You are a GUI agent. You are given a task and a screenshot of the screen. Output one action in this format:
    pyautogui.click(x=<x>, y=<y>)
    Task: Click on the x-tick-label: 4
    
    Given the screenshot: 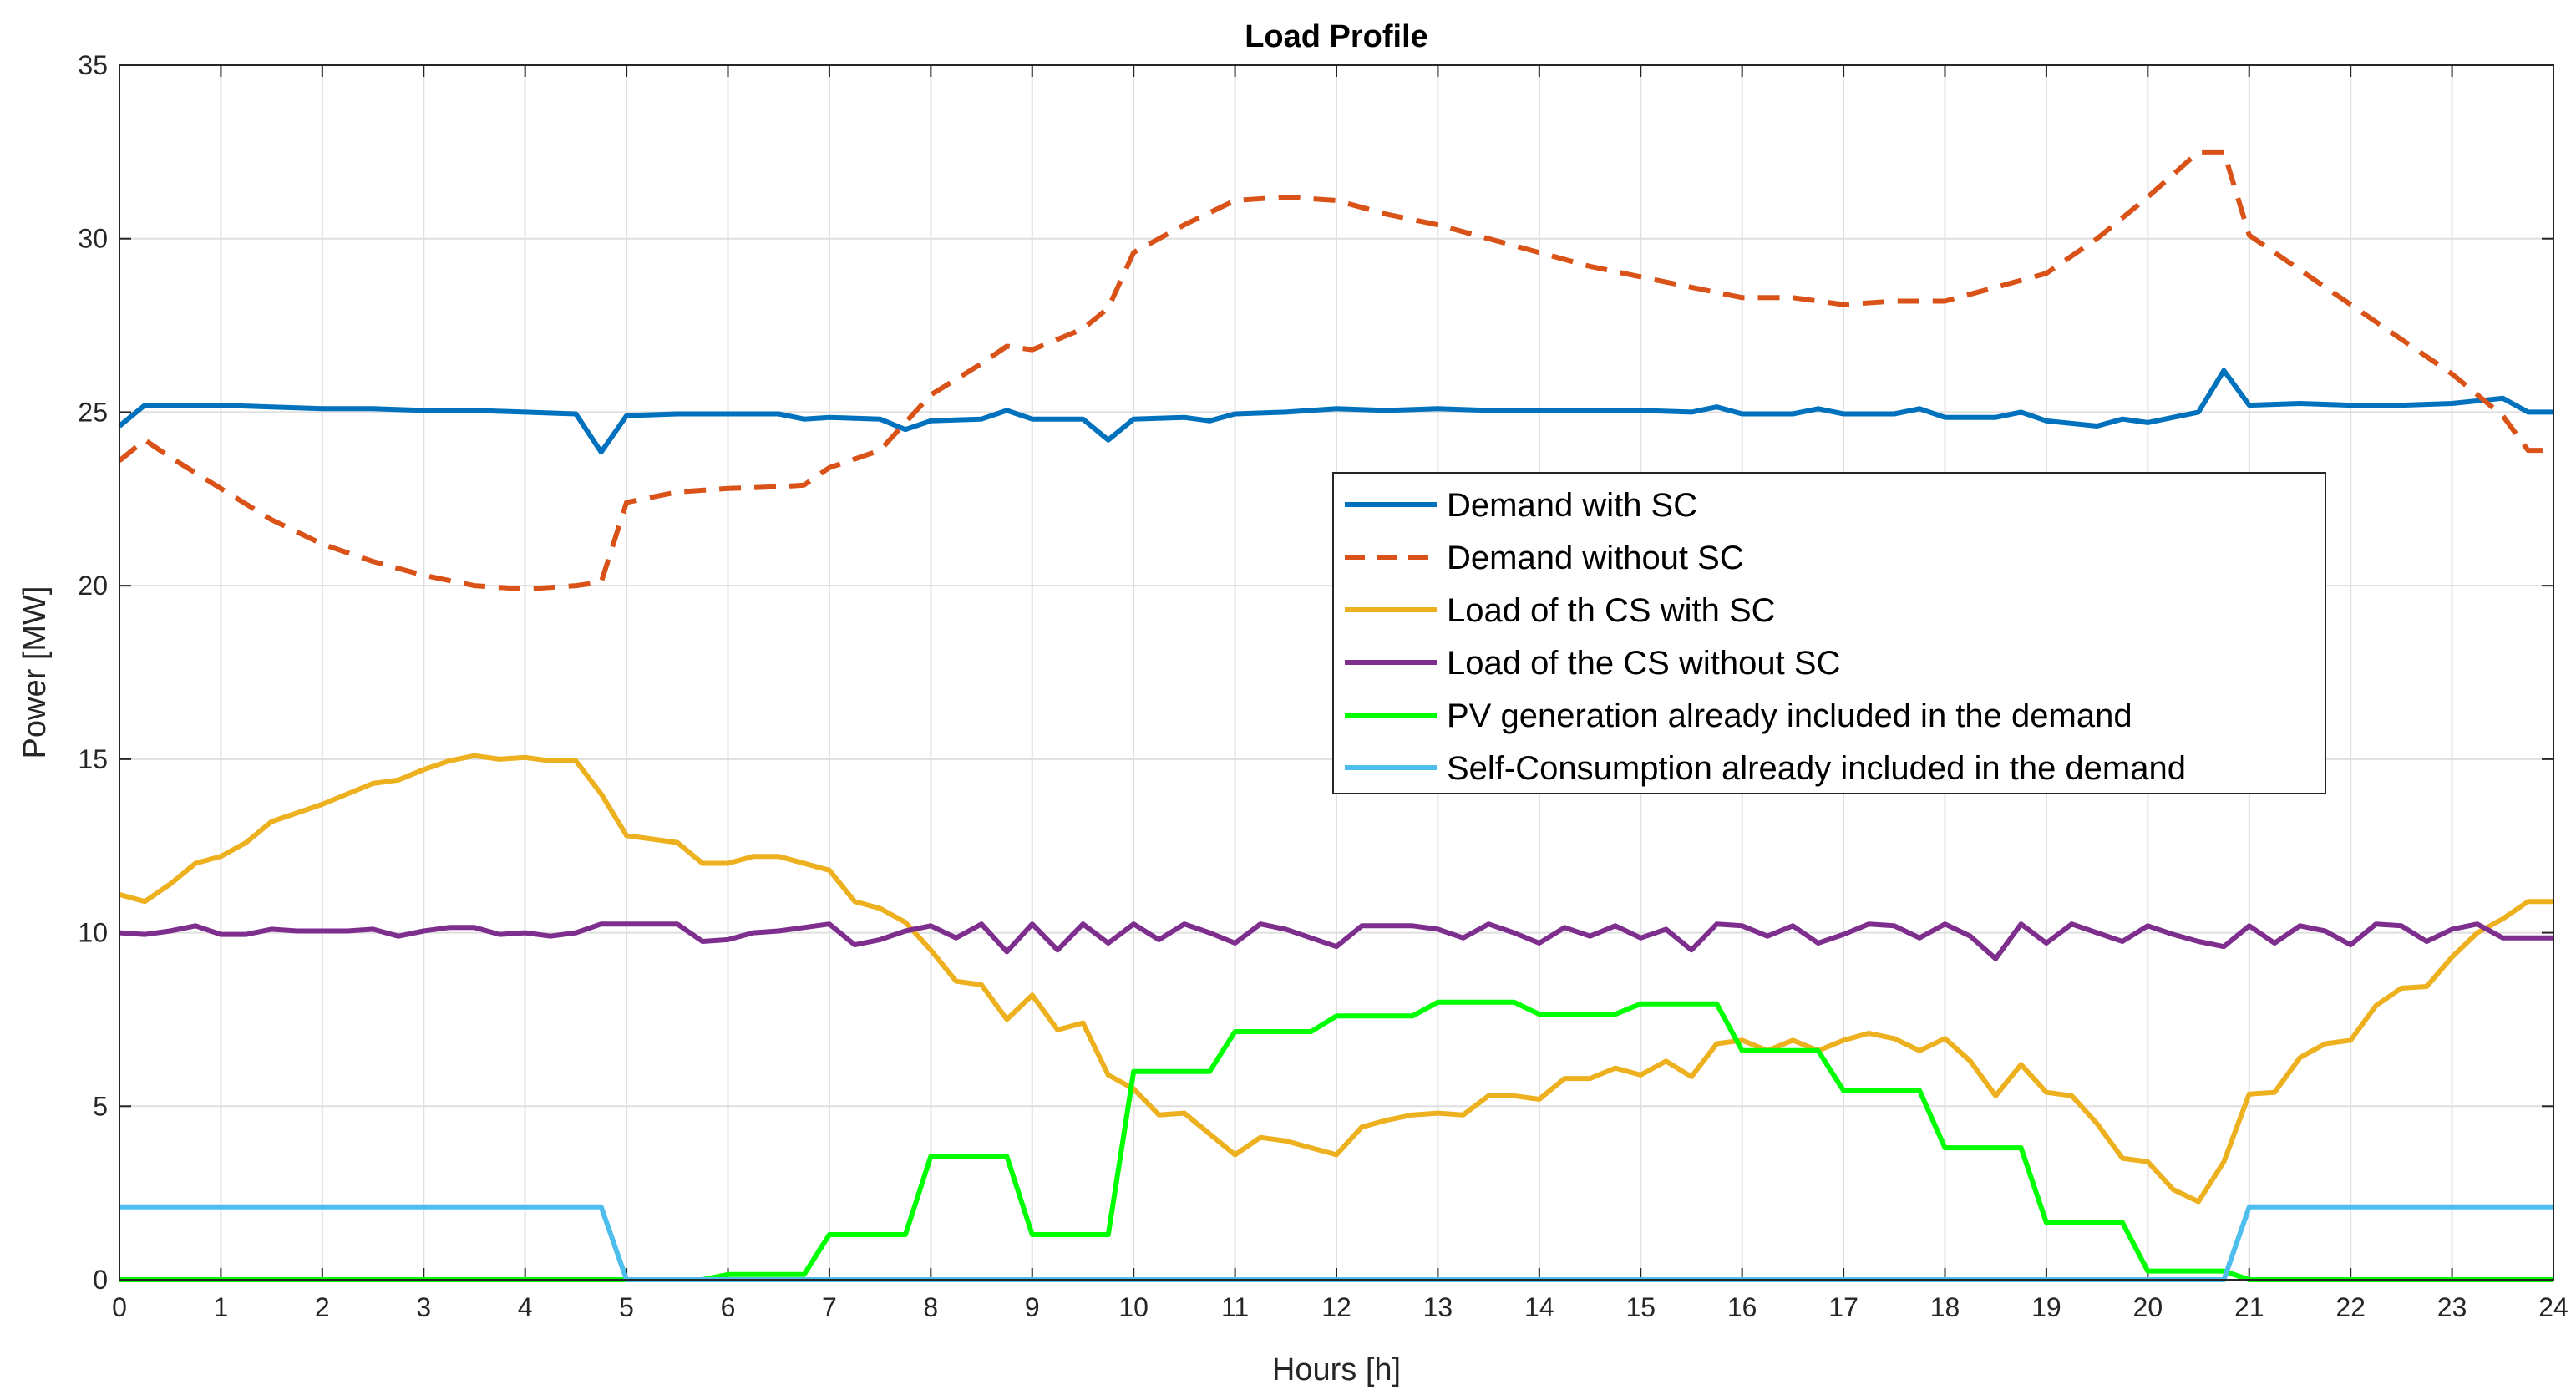 What is the action you would take?
    pyautogui.click(x=525, y=1307)
    